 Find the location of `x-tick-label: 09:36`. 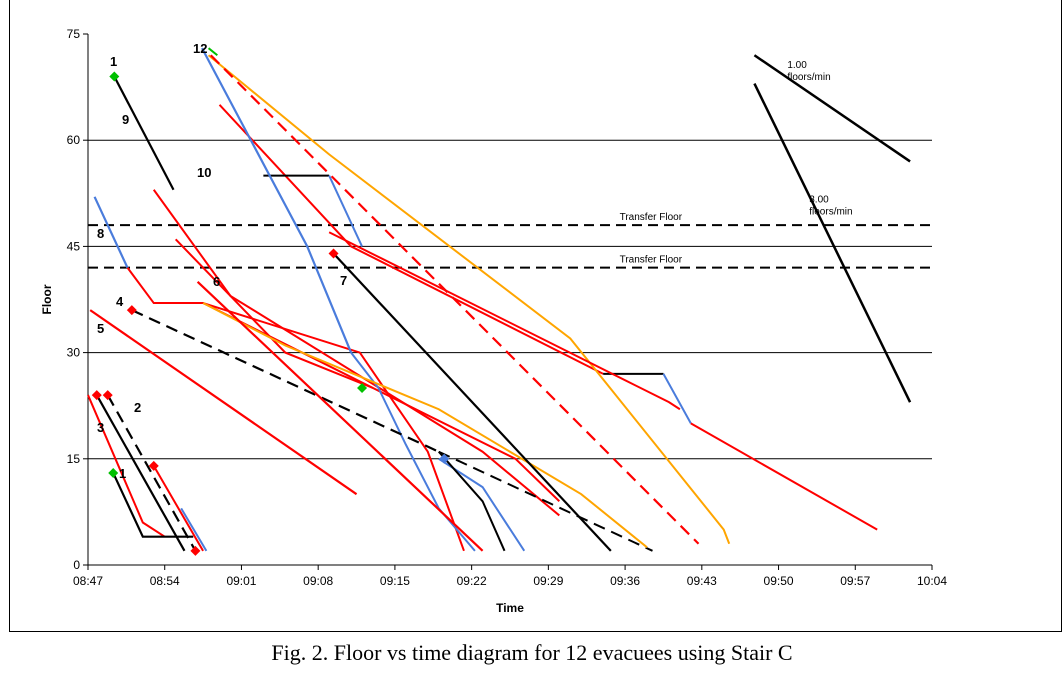

x-tick-label: 09:36 is located at coordinates (625, 581).